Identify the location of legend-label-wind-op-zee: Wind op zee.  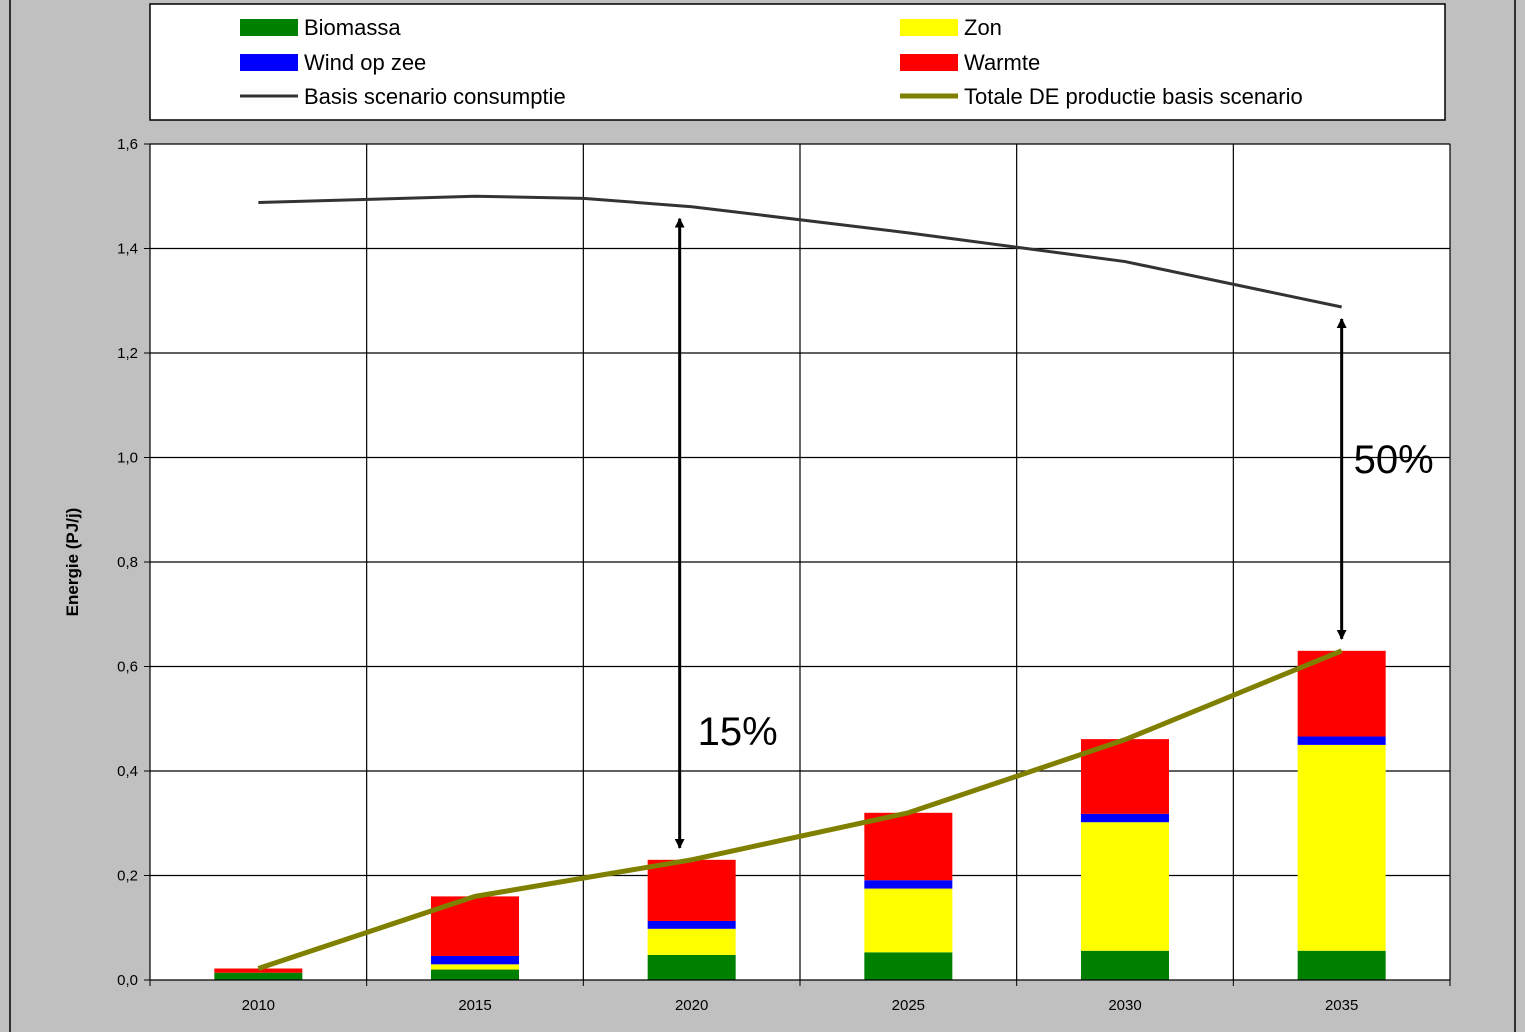
(365, 62).